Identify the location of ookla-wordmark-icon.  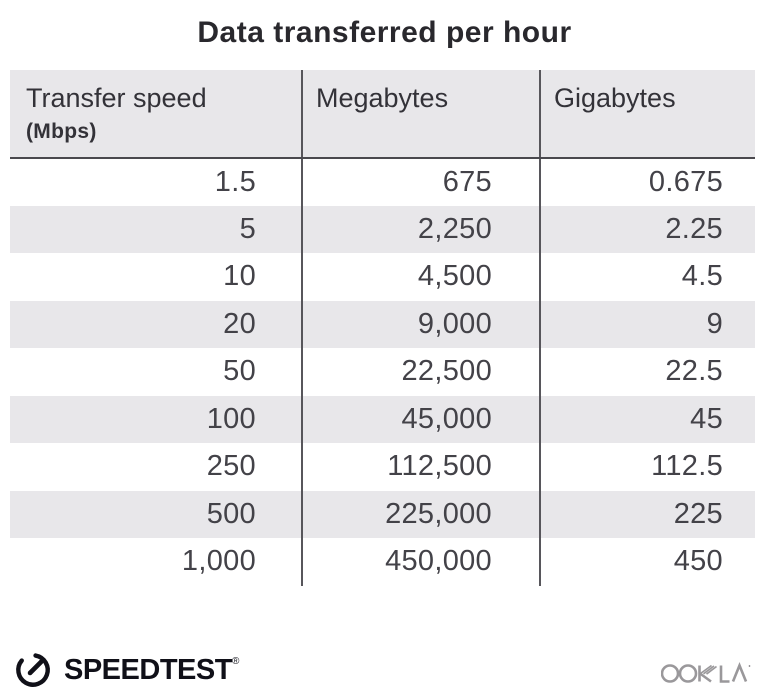
(705, 672).